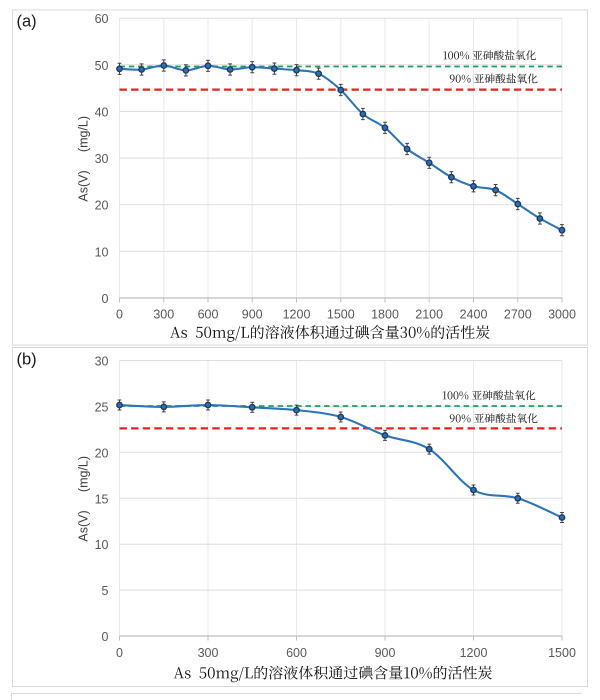 The height and width of the screenshot is (700, 600). Describe the element at coordinates (102, 407) in the screenshot. I see `svg-text: 25` at that location.